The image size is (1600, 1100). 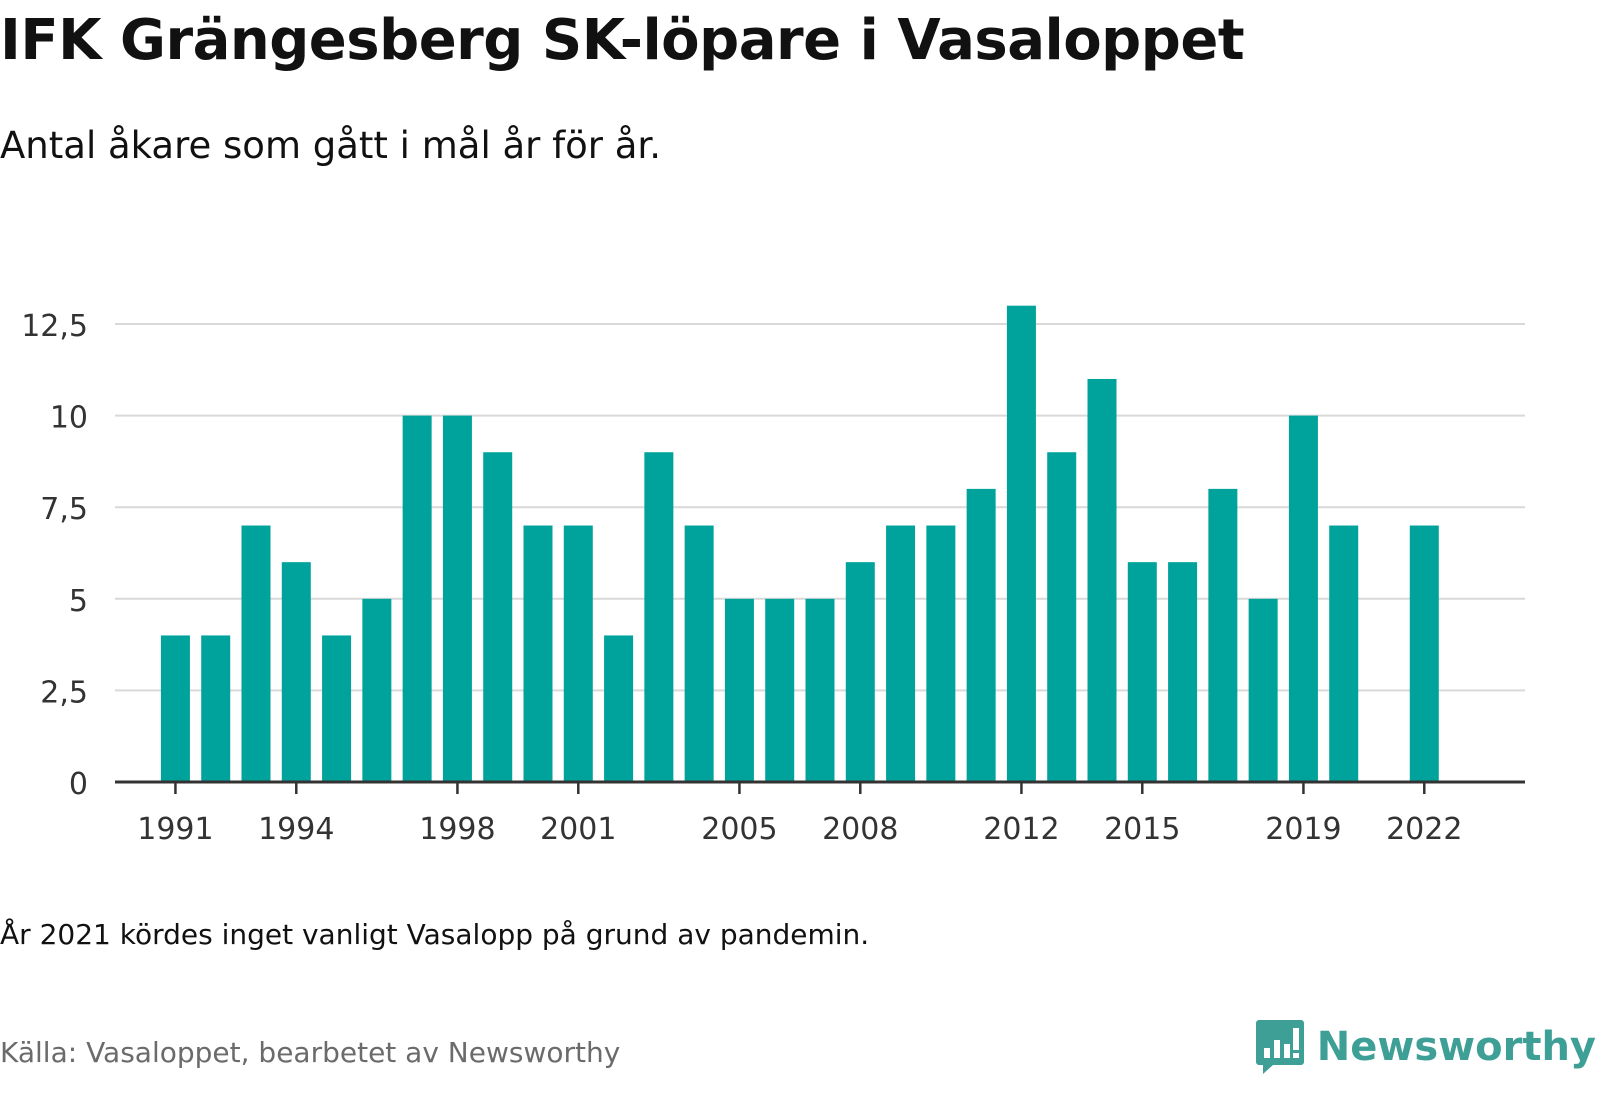 I want to click on x-tick-label: 2001, so click(x=578, y=829).